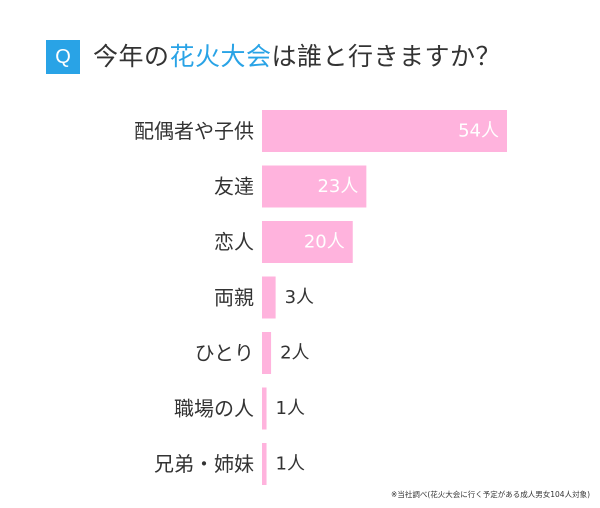  I want to click on question-badge: Q, so click(63, 57).